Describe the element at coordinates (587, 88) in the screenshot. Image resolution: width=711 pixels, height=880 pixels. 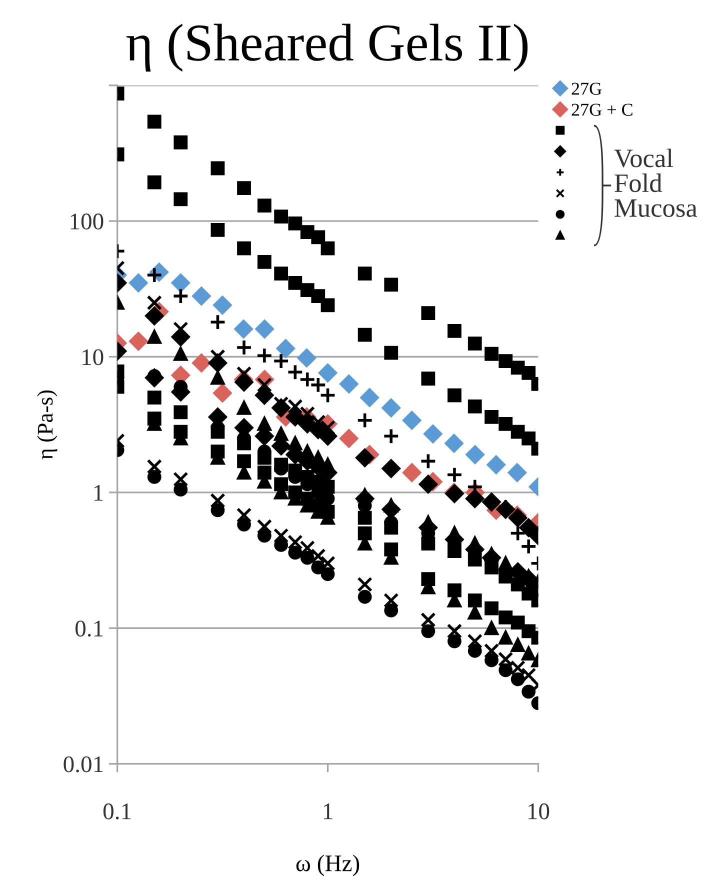
I see `legend-label: 27G` at that location.